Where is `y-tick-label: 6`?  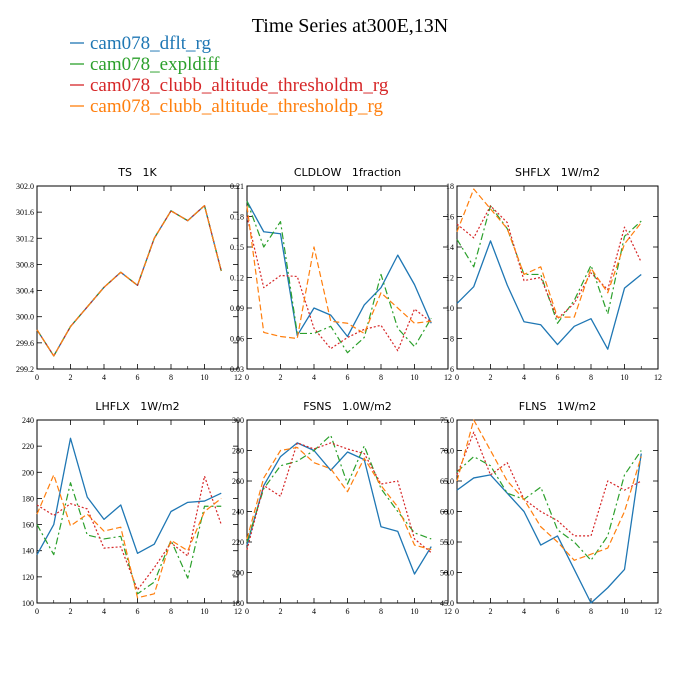
y-tick-label: 6 is located at coordinates (452, 369).